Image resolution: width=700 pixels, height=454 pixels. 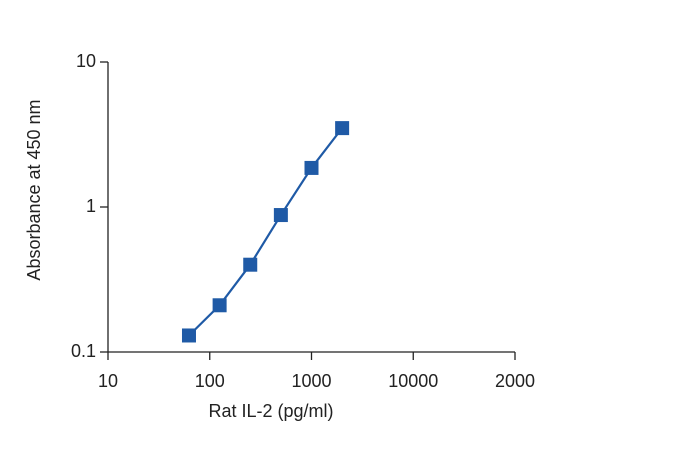 I want to click on x-tick-label: 10000, so click(x=413, y=381).